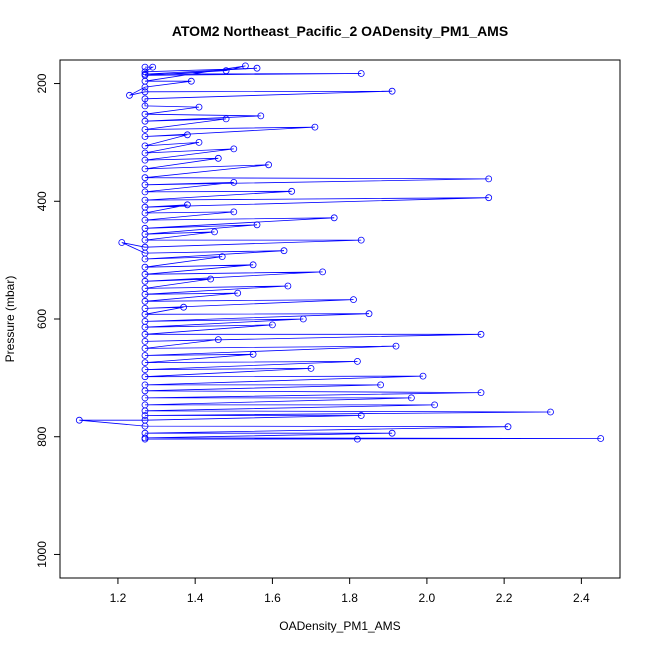 The height and width of the screenshot is (650, 650). Describe the element at coordinates (42, 319) in the screenshot. I see `y-tick-label: 600` at that location.